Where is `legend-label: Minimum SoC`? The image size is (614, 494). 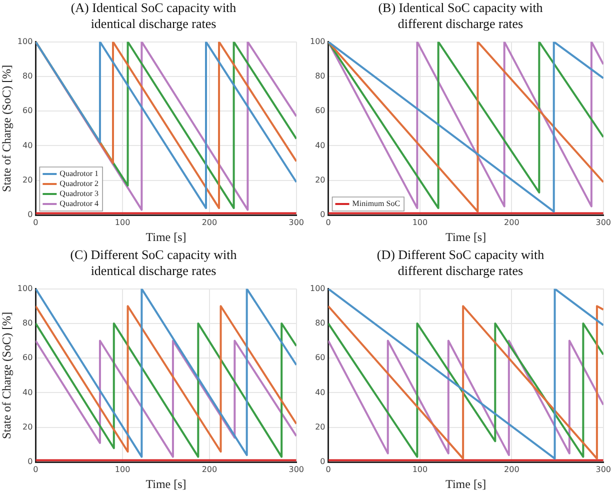
legend-label: Minimum SoC is located at coordinates (376, 203).